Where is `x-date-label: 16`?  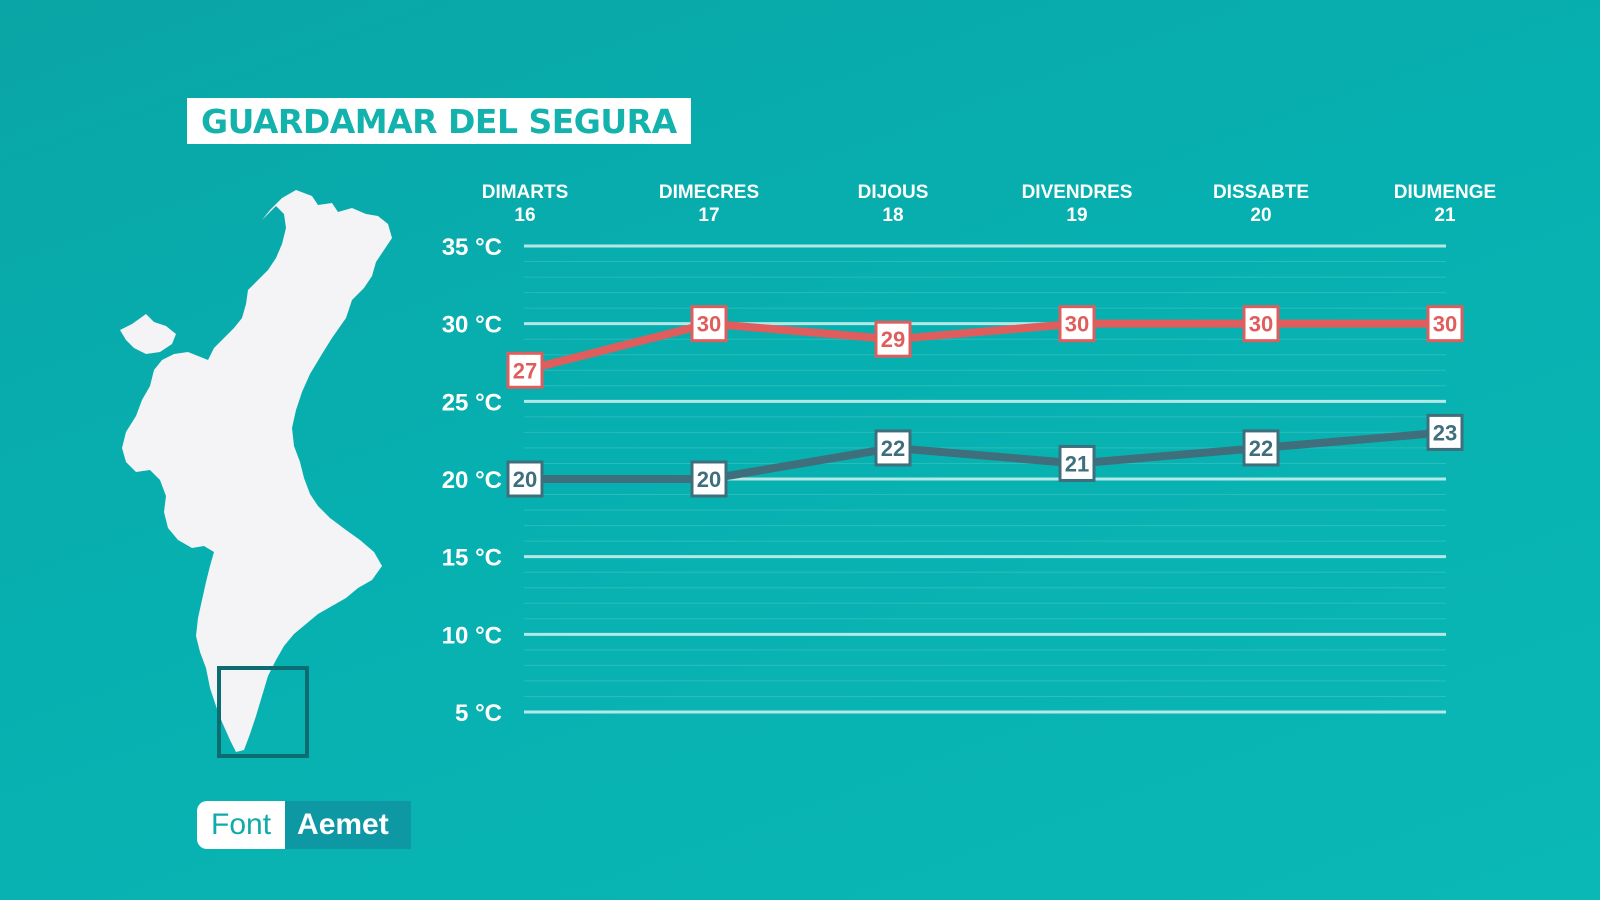
x-date-label: 16 is located at coordinates (524, 215).